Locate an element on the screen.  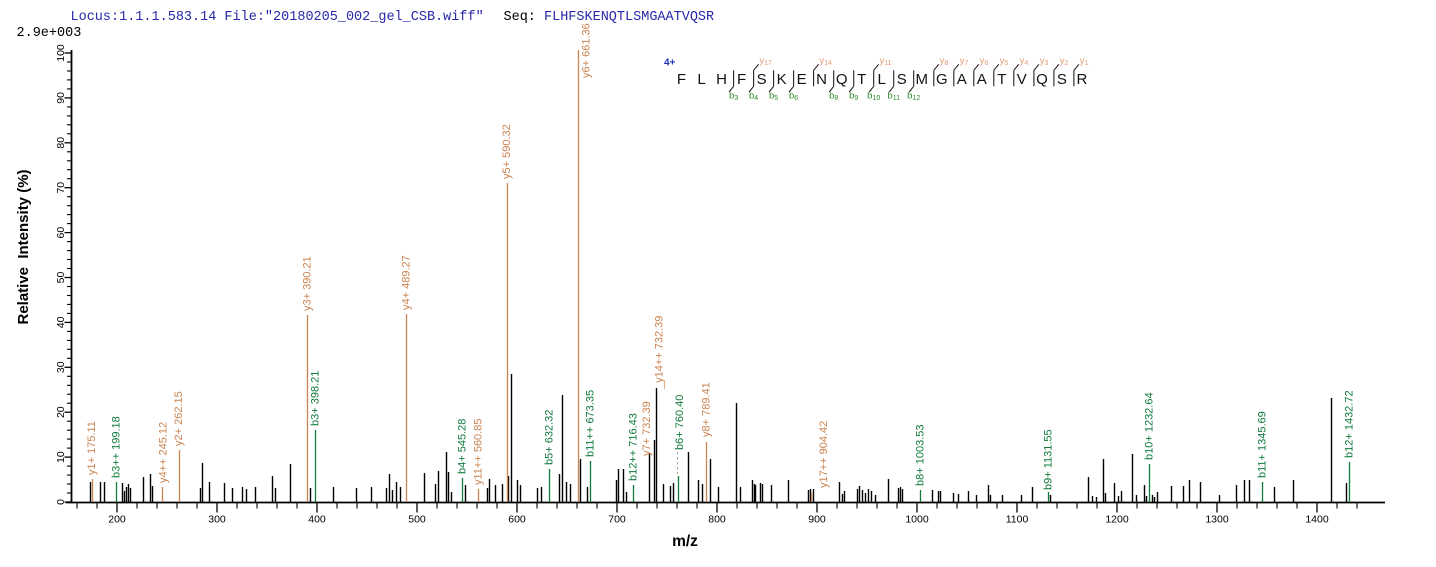
svg-text: b5 is located at coordinates (773, 97).